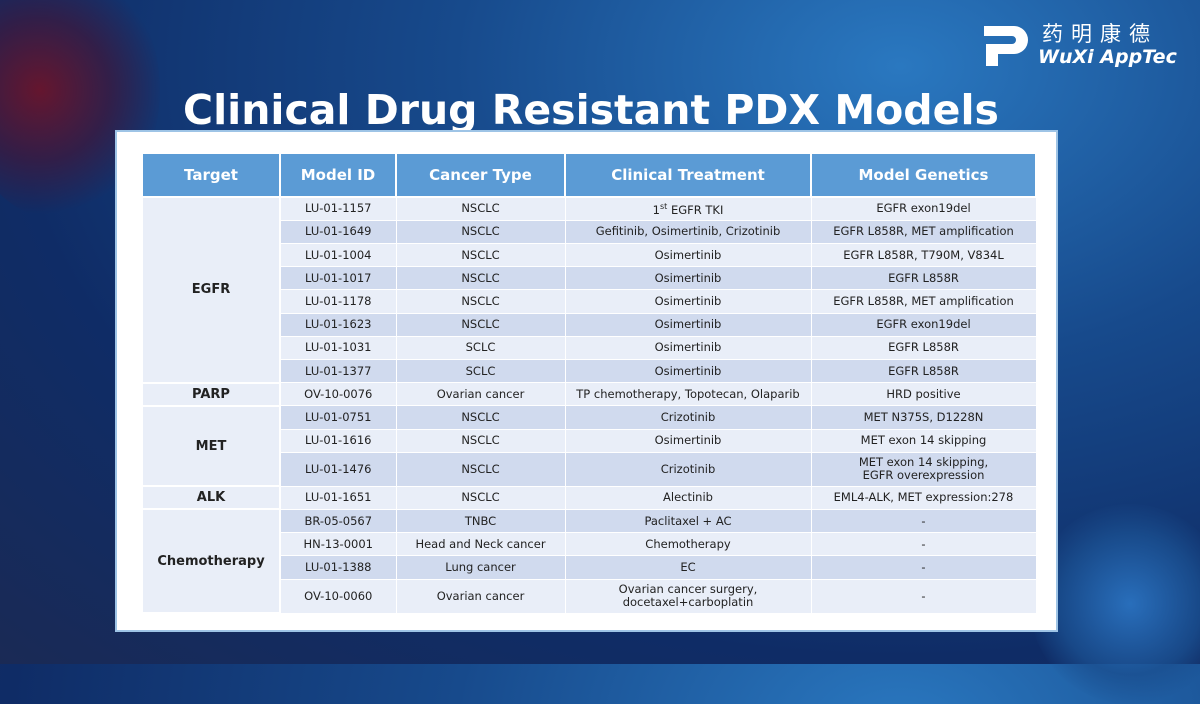 Image resolution: width=1200 pixels, height=704 pixels. What do you see at coordinates (338, 417) in the screenshot?
I see `cell: LU-01-0751` at bounding box center [338, 417].